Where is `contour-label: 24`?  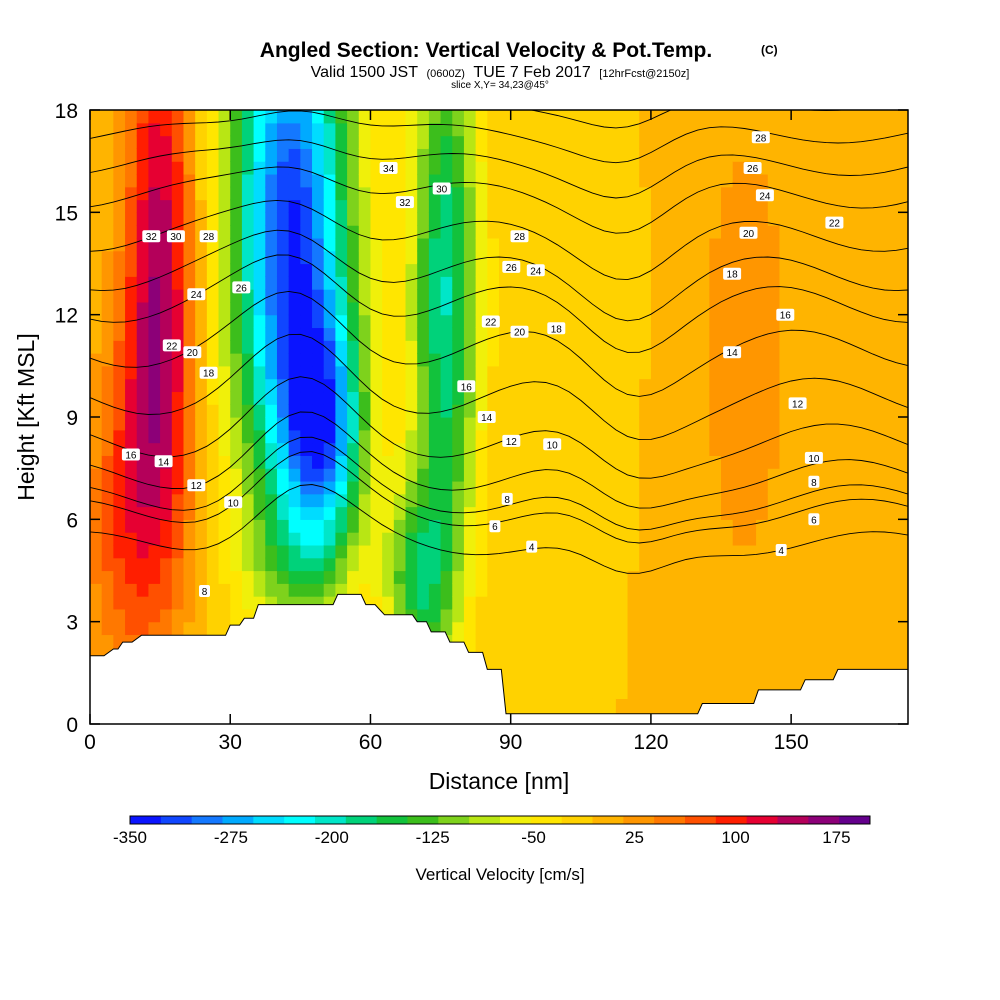
contour-label: 24 is located at coordinates (764, 195).